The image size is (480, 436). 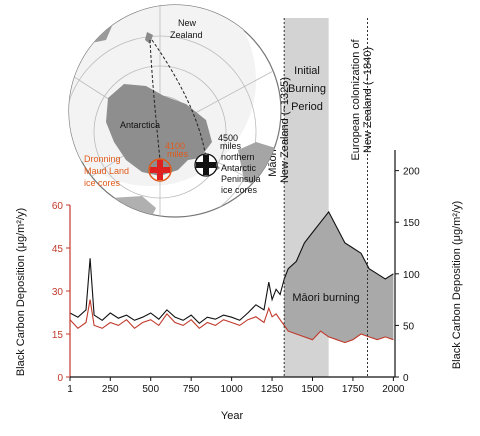 I want to click on dml-label-line2: Maud Land, so click(x=106, y=171).